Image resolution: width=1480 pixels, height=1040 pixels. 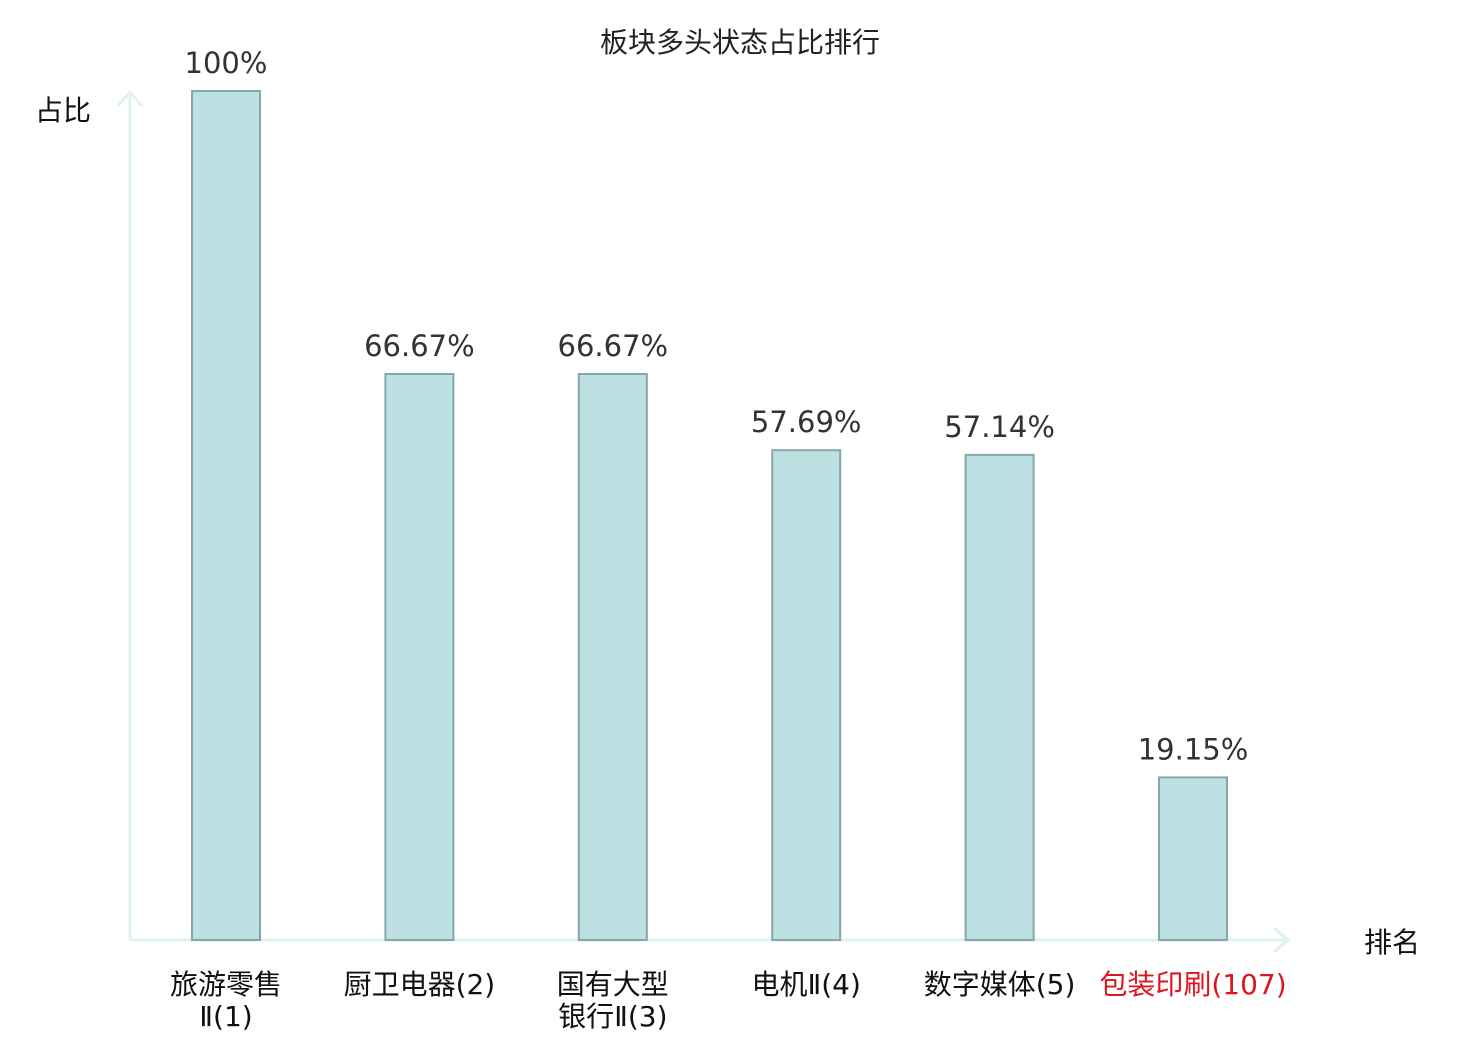 I want to click on category-label-line: 银行Ⅱ(3), so click(x=612, y=1016).